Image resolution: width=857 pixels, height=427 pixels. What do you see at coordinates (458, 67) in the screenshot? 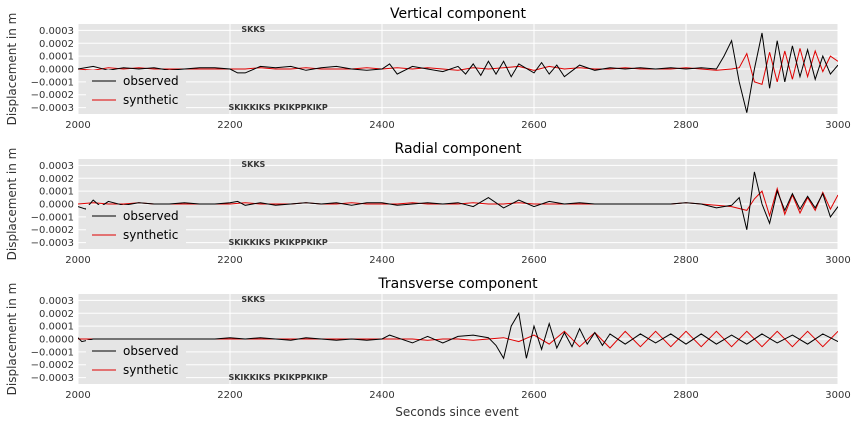
I see `series-line-synthetic` at bounding box center [458, 67].